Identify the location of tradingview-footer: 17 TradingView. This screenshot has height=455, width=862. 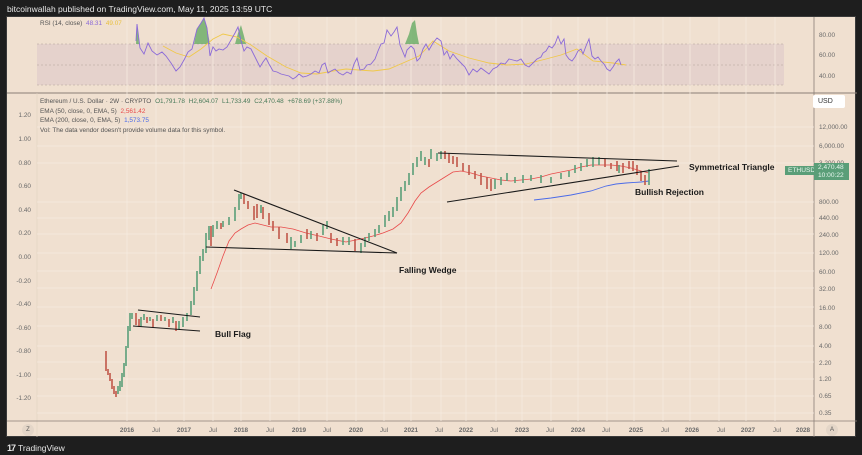
(431, 446).